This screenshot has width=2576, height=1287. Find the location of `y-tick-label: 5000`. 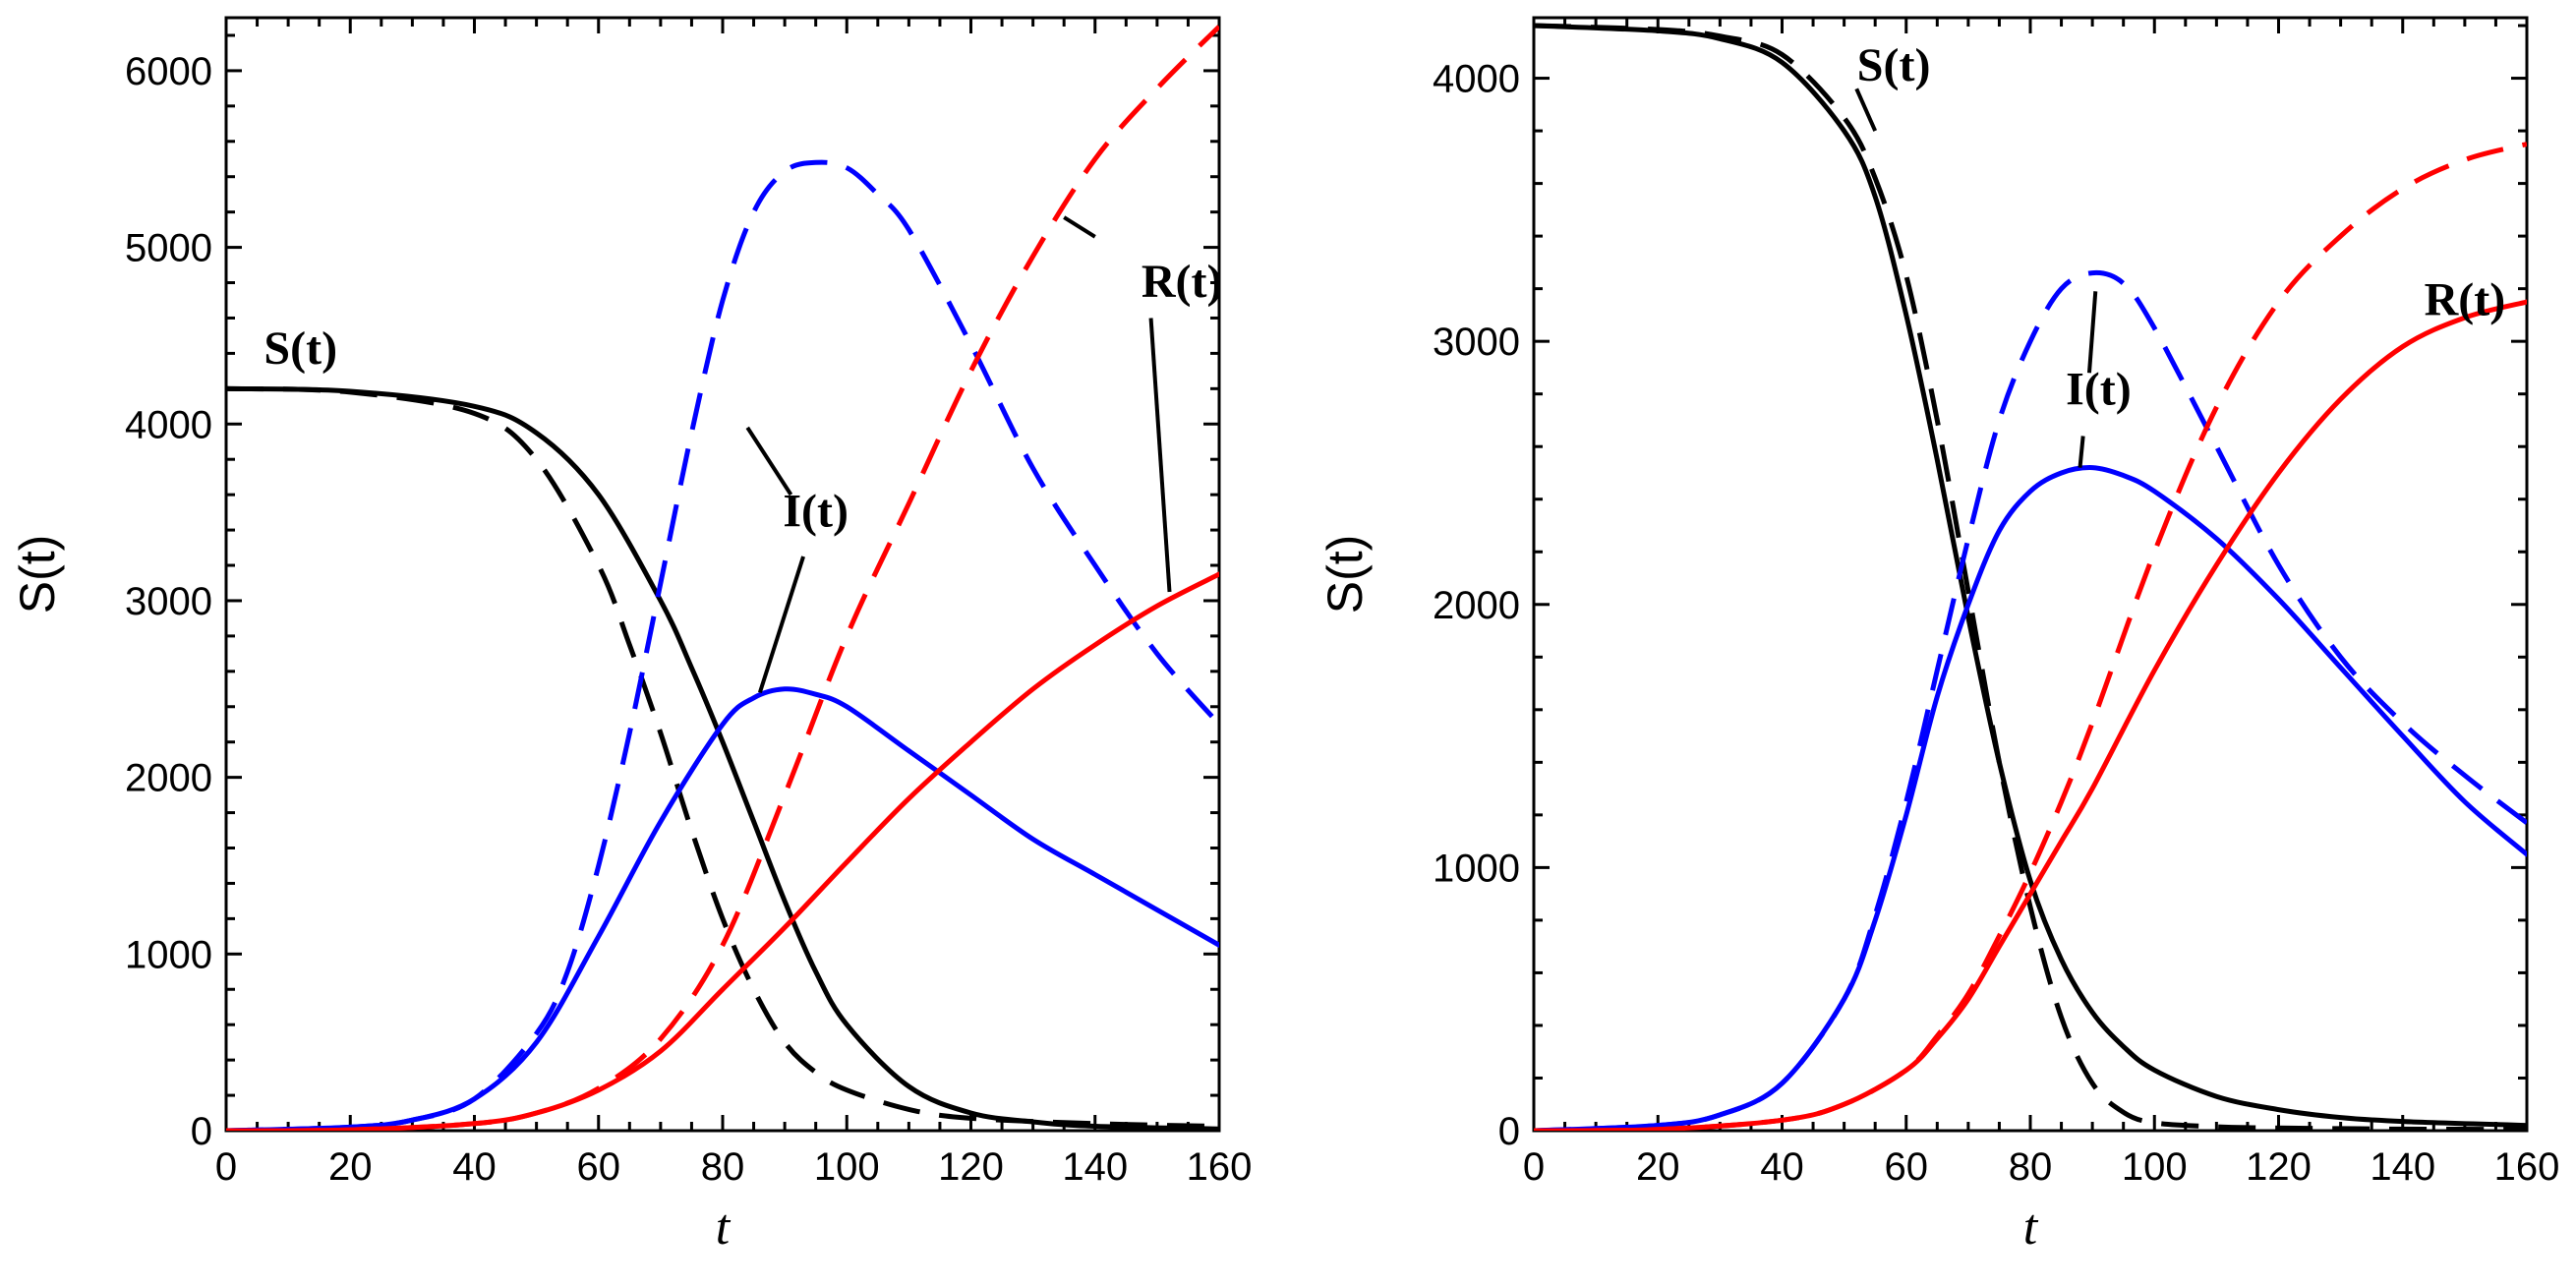

y-tick-label: 5000 is located at coordinates (168, 248).